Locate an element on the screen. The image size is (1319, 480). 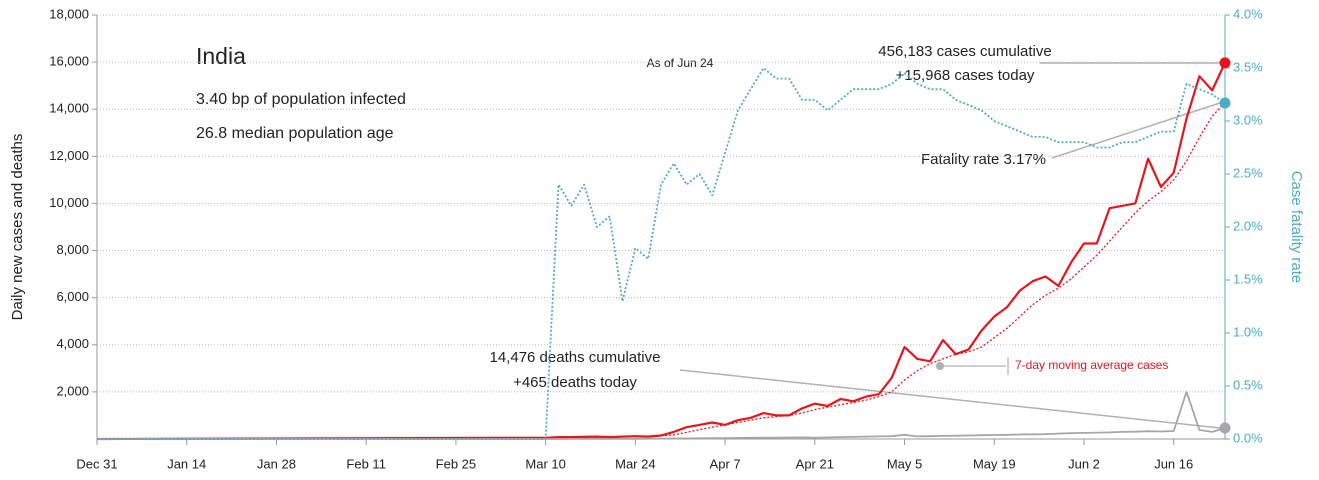
y2-tick-label: 2.5% is located at coordinates (1248, 172).